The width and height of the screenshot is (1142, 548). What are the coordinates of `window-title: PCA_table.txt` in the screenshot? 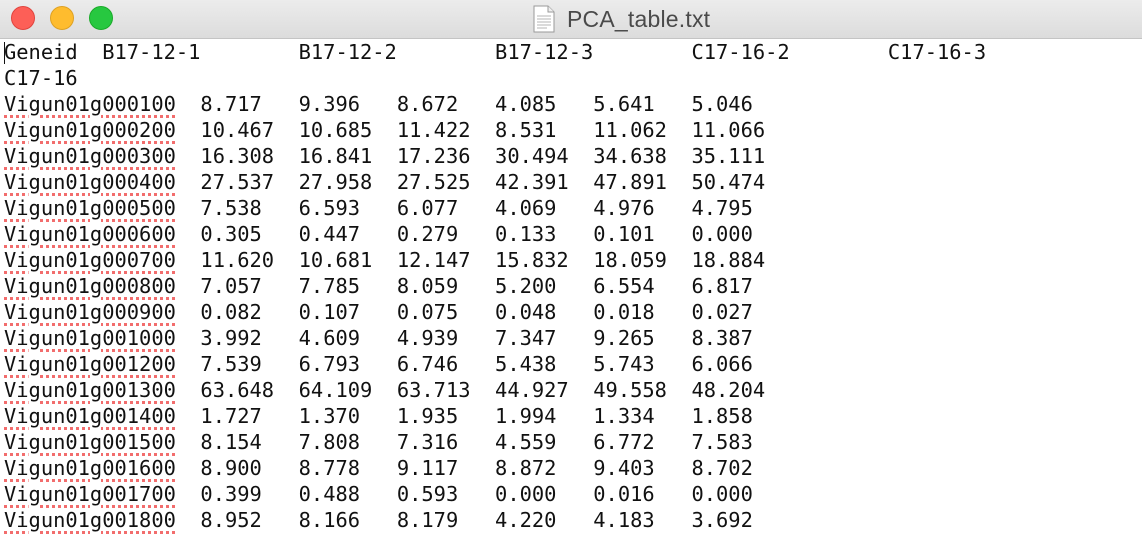 It's located at (639, 18).